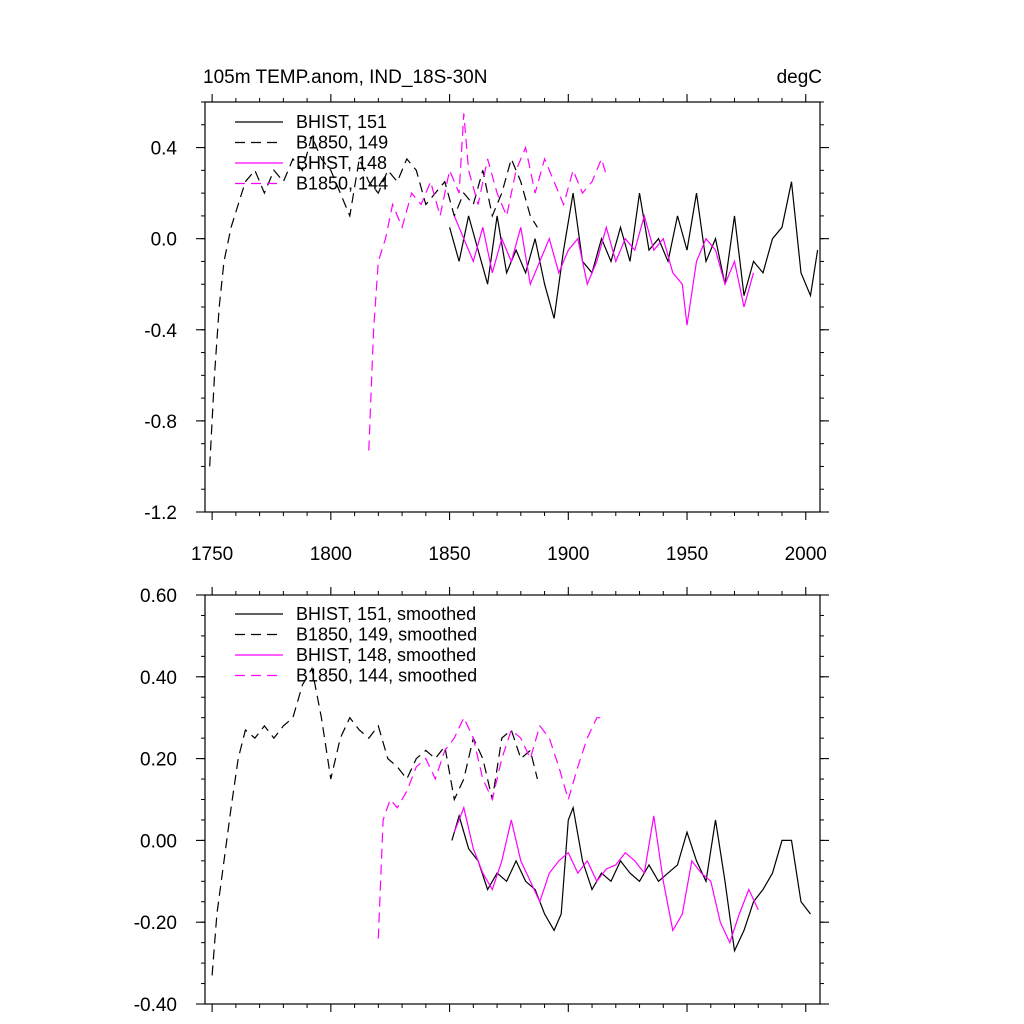  What do you see at coordinates (158, 596) in the screenshot?
I see `bottom-y-tick-label: 0.60` at bounding box center [158, 596].